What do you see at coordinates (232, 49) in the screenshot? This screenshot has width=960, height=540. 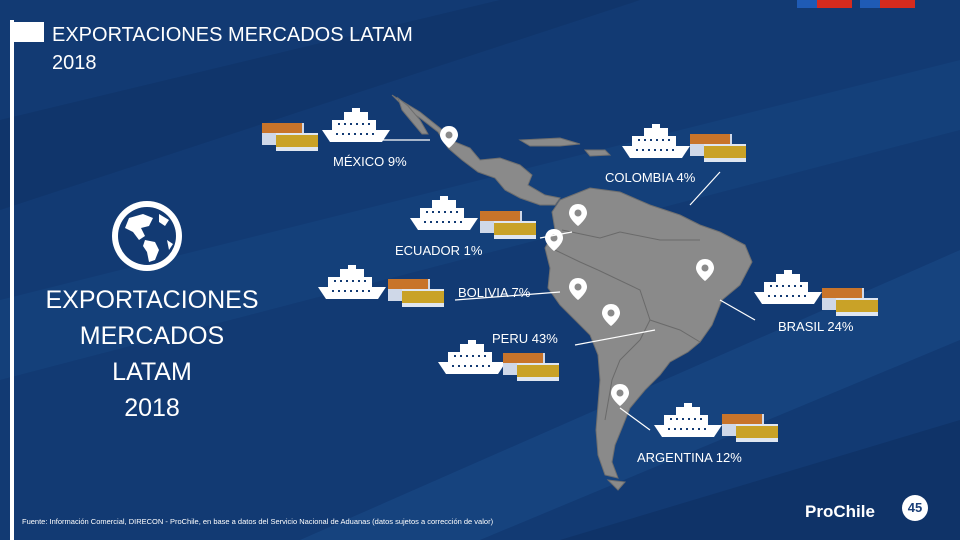 I see `page-title: EXPORTACIONES MERCADOS LATAM 2018` at bounding box center [232, 49].